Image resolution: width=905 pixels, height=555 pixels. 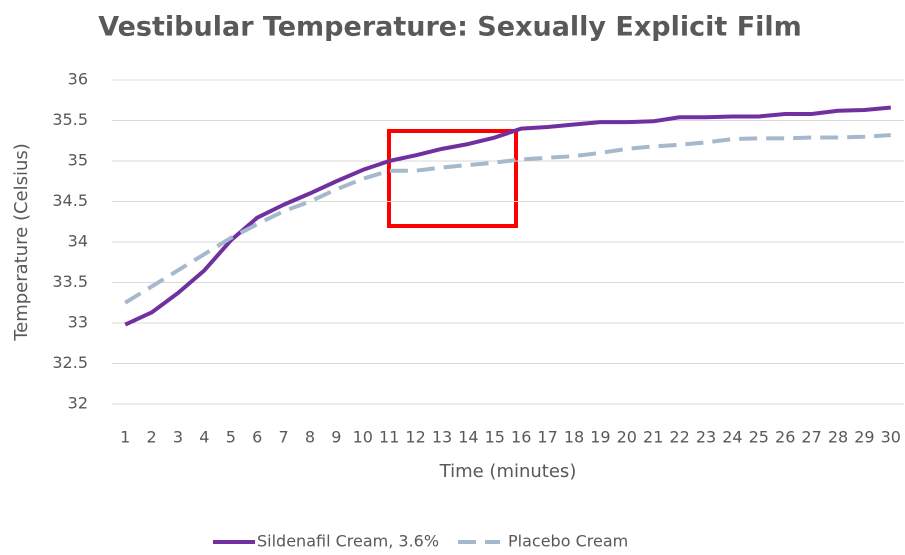 I want to click on x-tick-label: 22, so click(x=679, y=437).